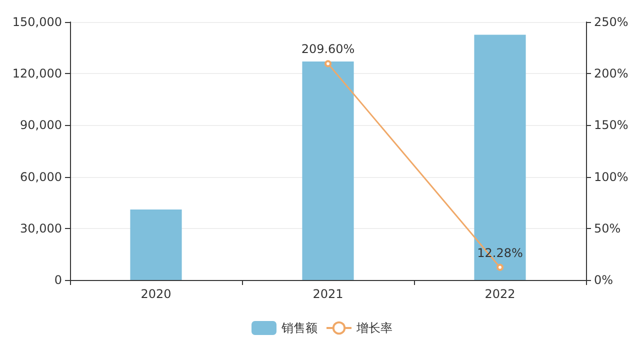  I want to click on y-tick-label: 30,000, so click(41, 228).